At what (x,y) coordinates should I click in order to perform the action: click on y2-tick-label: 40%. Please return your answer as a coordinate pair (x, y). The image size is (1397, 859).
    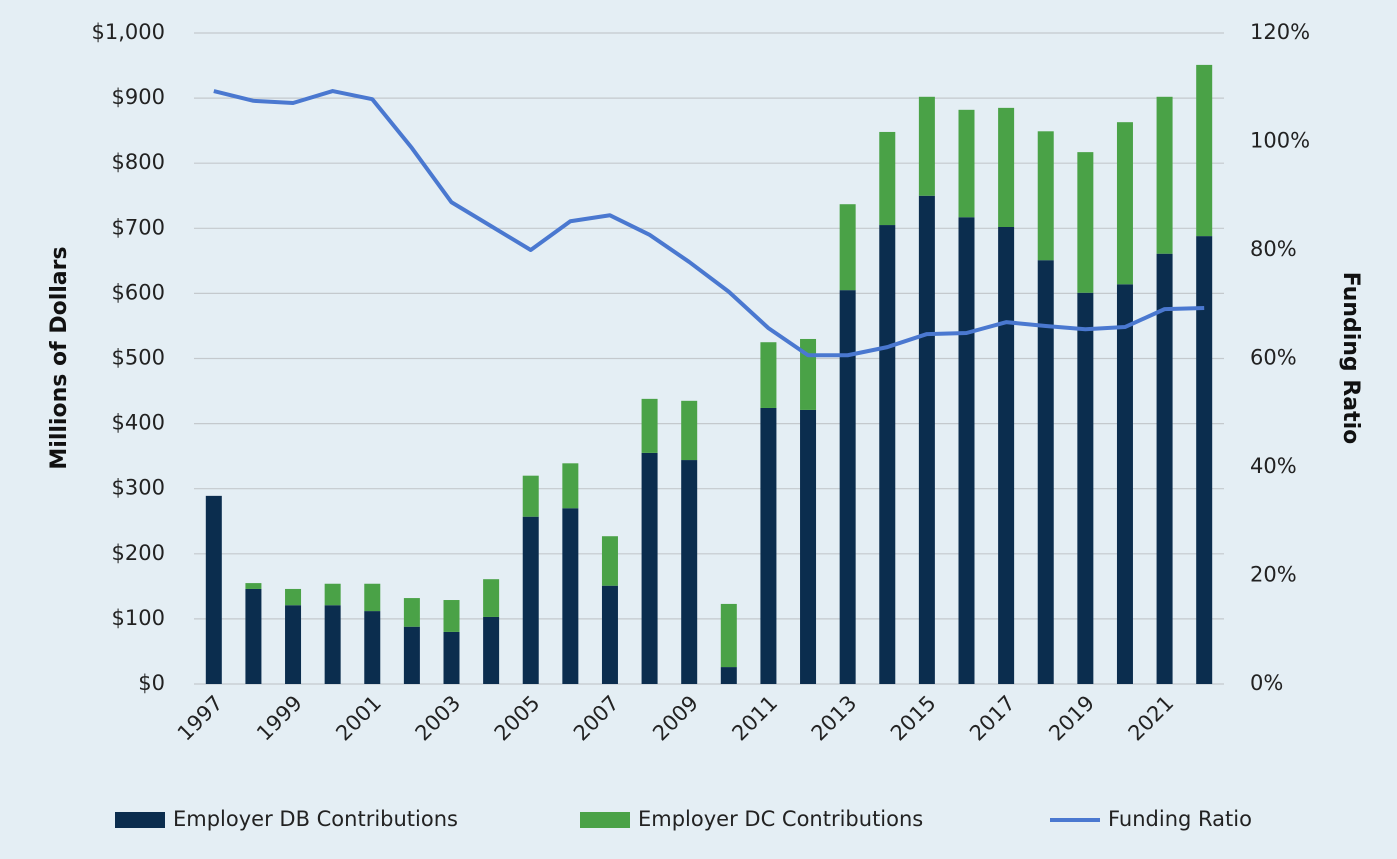
    Looking at the image, I should click on (1273, 466).